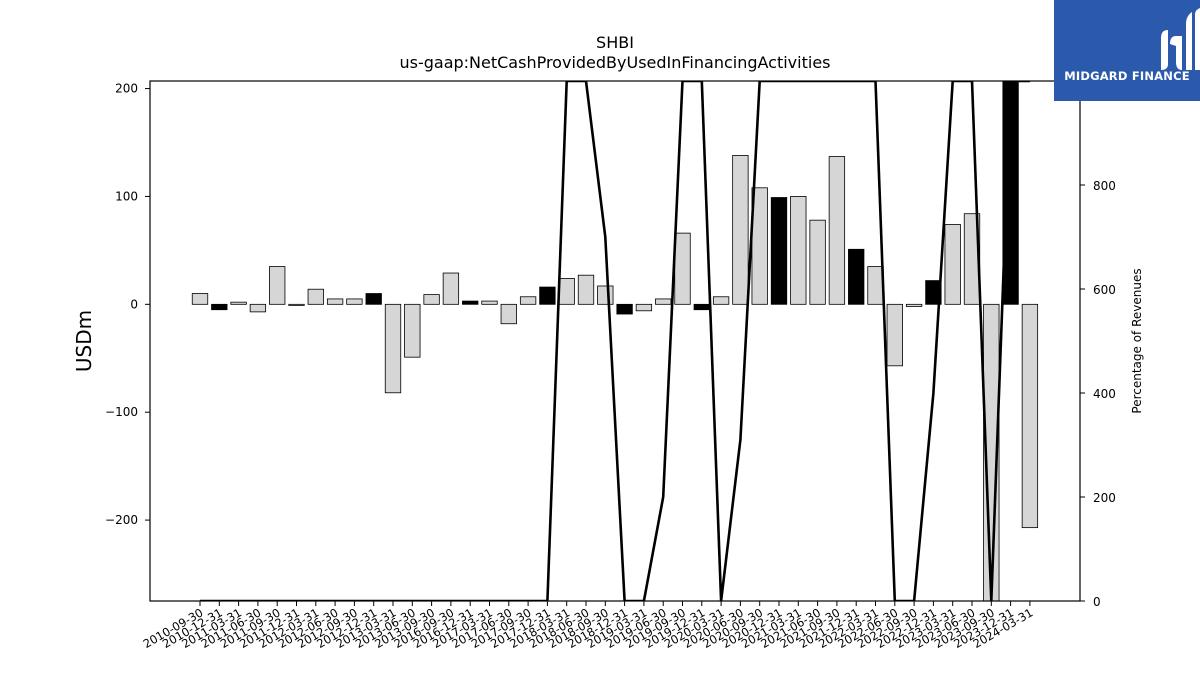 The image size is (1200, 675). Describe the element at coordinates (1104, 498) in the screenshot. I see `y2-tick-label: 200` at that location.